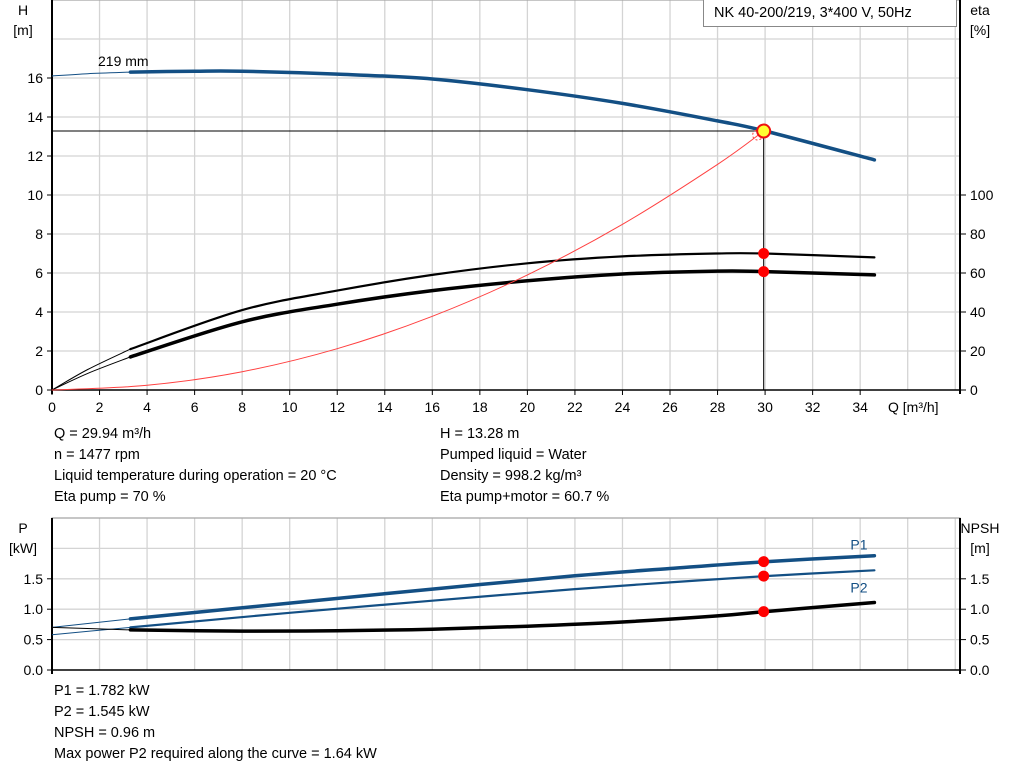  Describe the element at coordinates (978, 351) in the screenshot. I see `y-tick-label-right: 20` at that location.